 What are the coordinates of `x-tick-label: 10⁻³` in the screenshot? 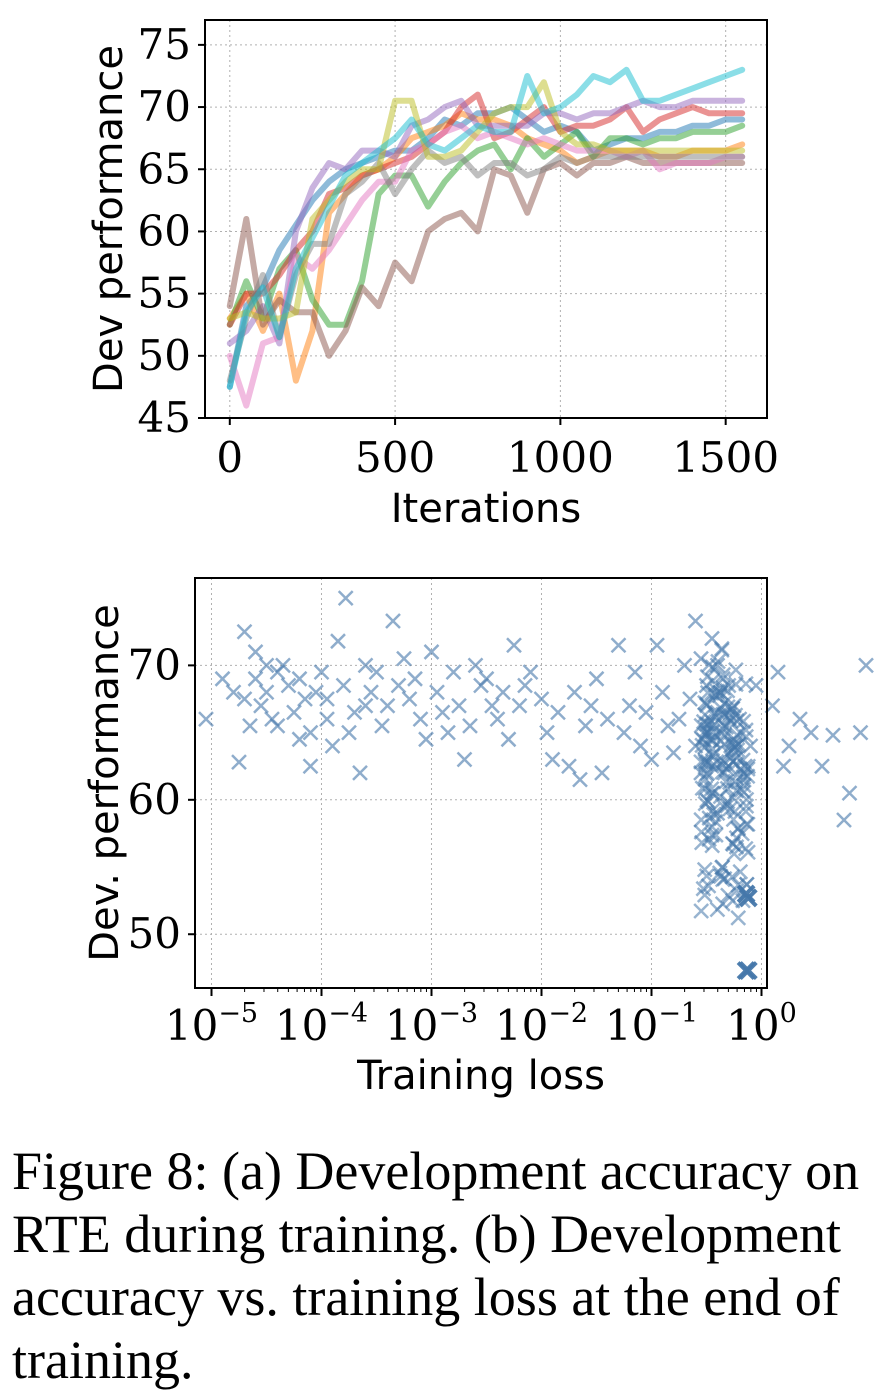 It's located at (431, 1024).